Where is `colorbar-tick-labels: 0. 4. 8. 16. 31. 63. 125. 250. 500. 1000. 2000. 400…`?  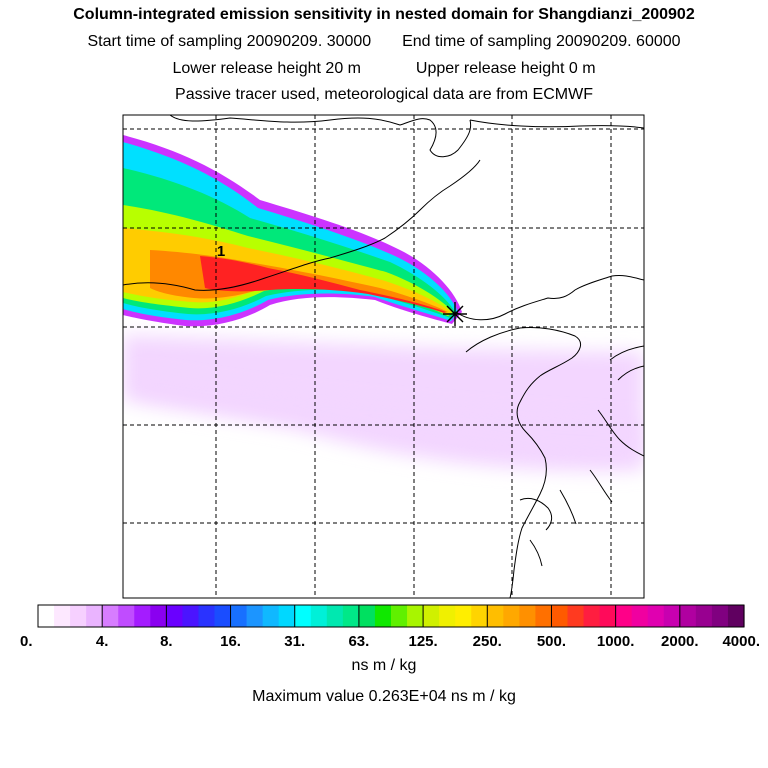 colorbar-tick-labels: 0. 4. 8. 16. 31. 63. 125. 250. 500. 1000. 2000. 400… is located at coordinates (390, 627).